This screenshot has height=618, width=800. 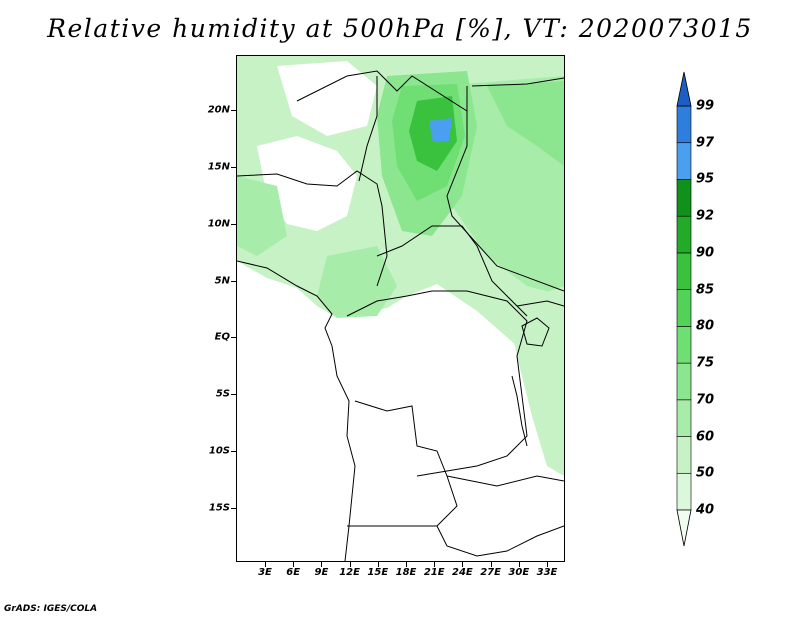 I want to click on lat-label: 20N, so click(x=218, y=110).